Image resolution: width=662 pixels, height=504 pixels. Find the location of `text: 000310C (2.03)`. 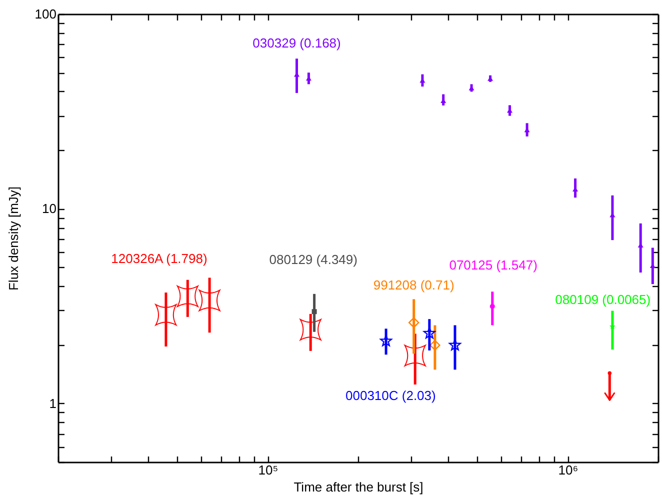

text: 000310C (2.03) is located at coordinates (391, 396).